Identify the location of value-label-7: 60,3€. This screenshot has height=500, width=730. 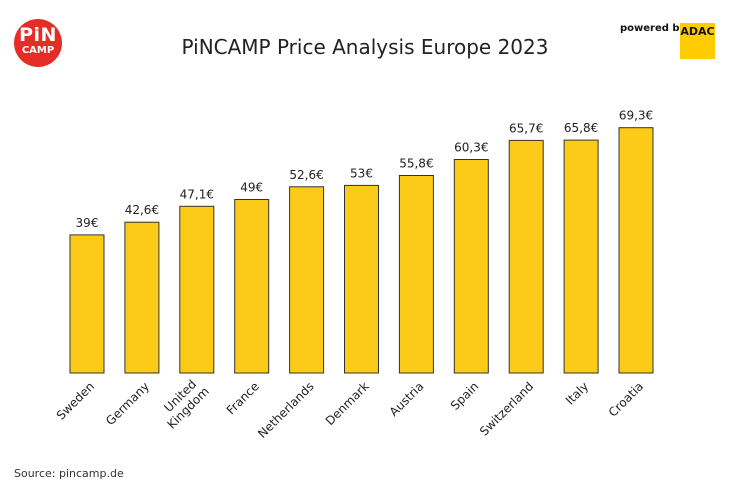
(471, 148).